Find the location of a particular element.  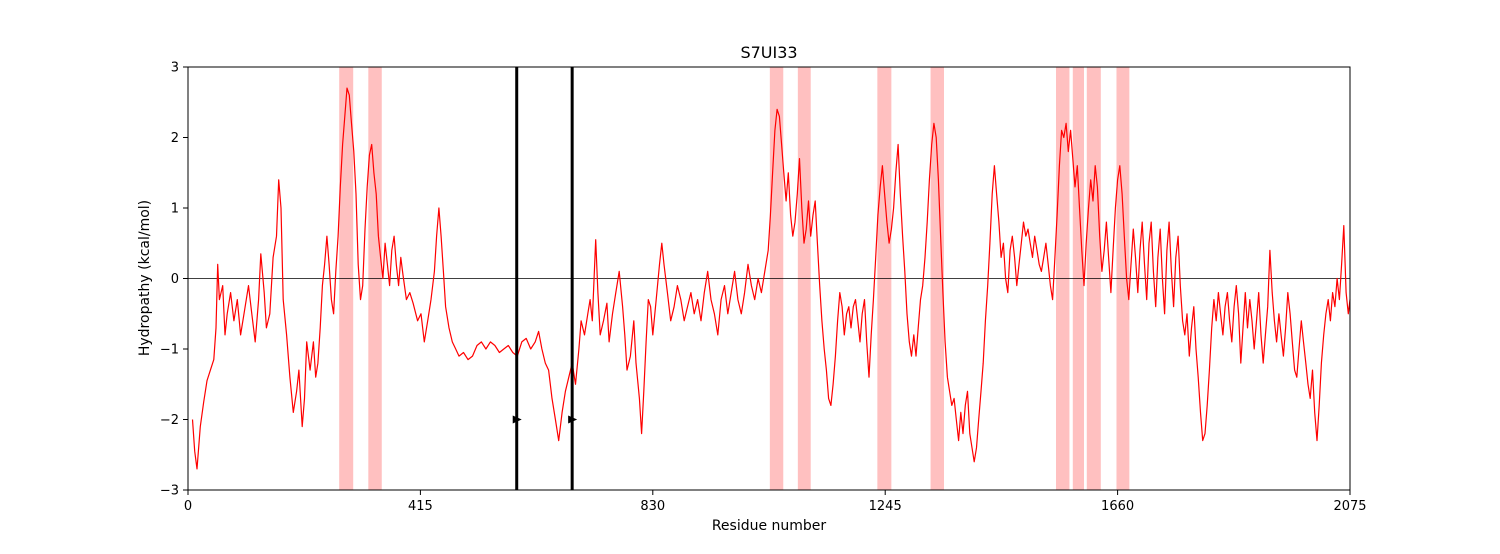

y-axis-ticks: −3 −2 −1 0 1 2 3 is located at coordinates (174, 280).